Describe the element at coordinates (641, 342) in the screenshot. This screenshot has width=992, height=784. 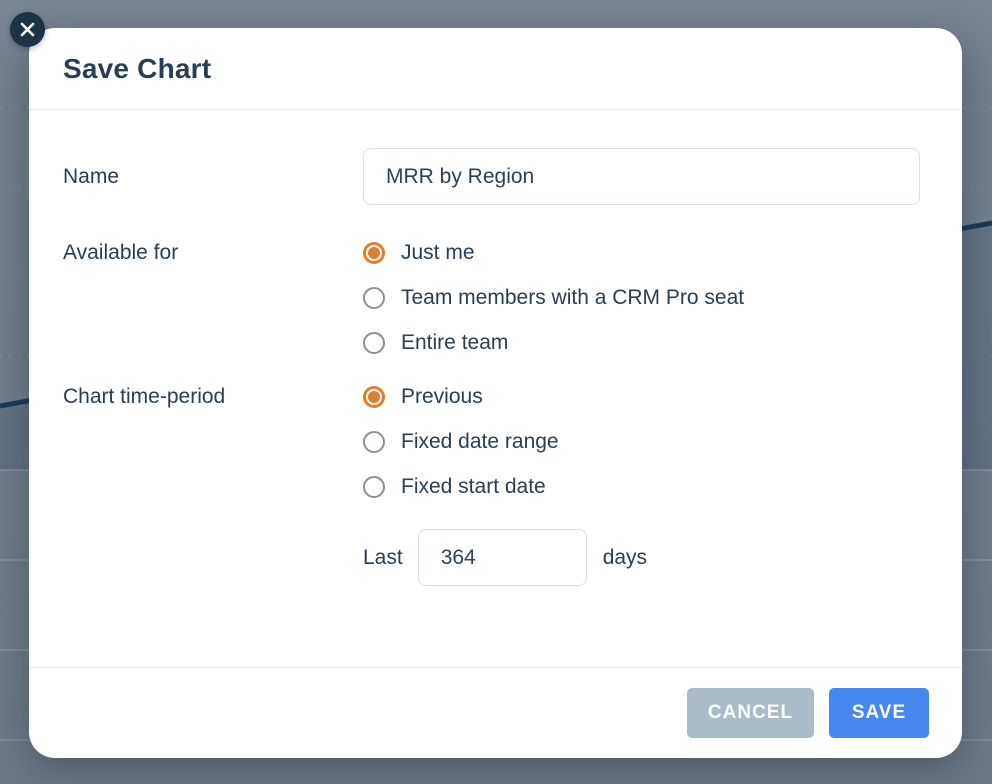
I see `radio-option-entire-team: Entire team` at that location.